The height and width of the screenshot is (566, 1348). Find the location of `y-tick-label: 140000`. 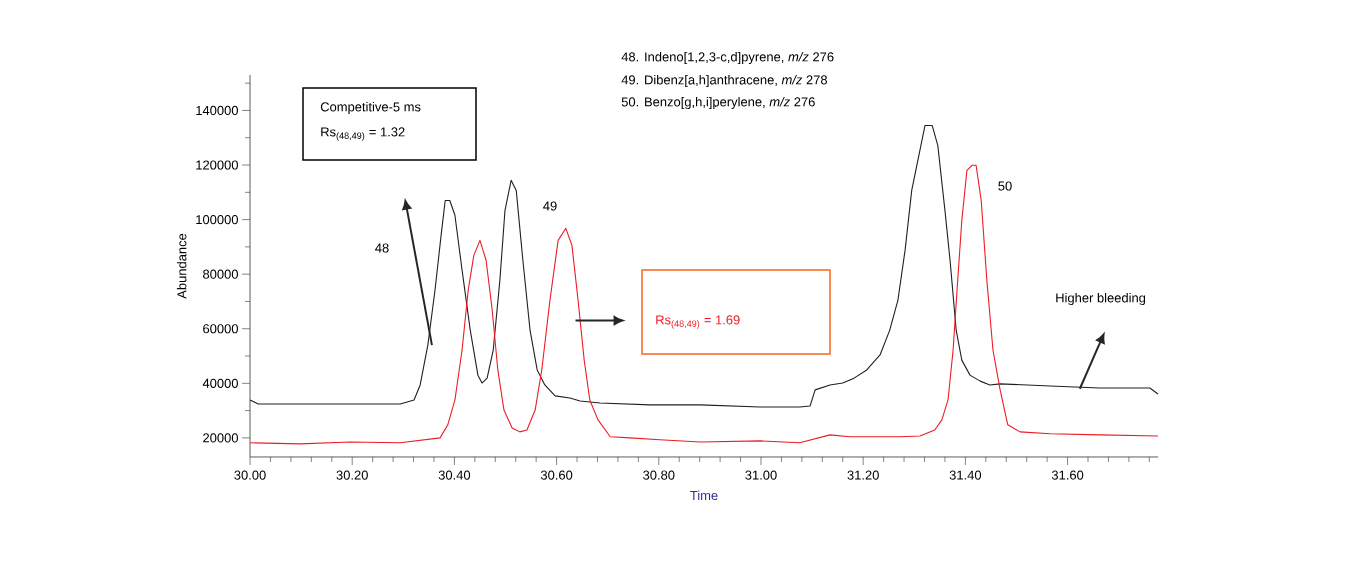

y-tick-label: 140000 is located at coordinates (217, 110).